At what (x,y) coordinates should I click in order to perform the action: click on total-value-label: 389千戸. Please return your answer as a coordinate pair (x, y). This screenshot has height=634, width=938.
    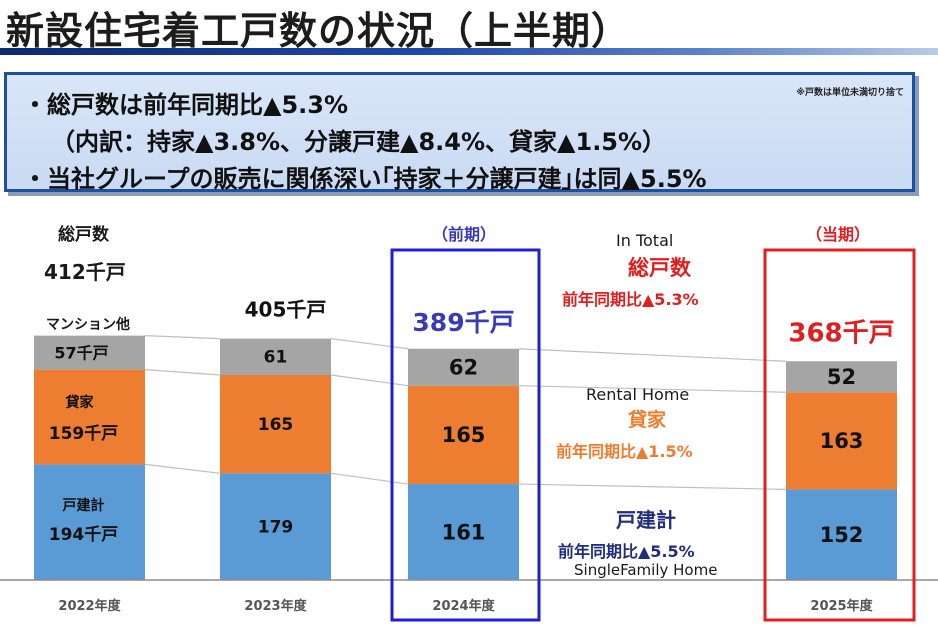
    Looking at the image, I should click on (463, 322).